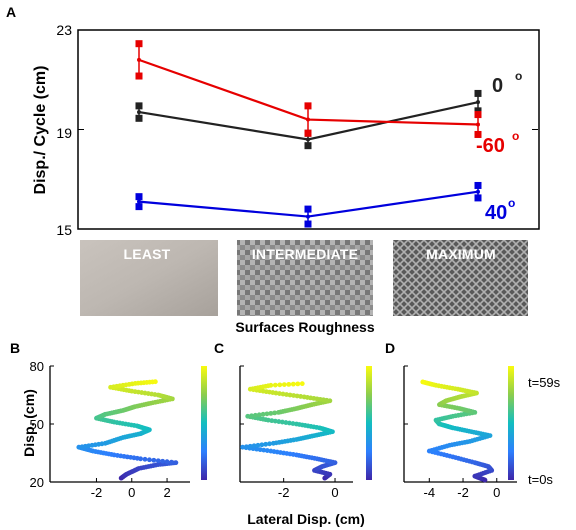 The height and width of the screenshot is (530, 576). I want to click on traj-y-tick: 20, so click(37, 482).